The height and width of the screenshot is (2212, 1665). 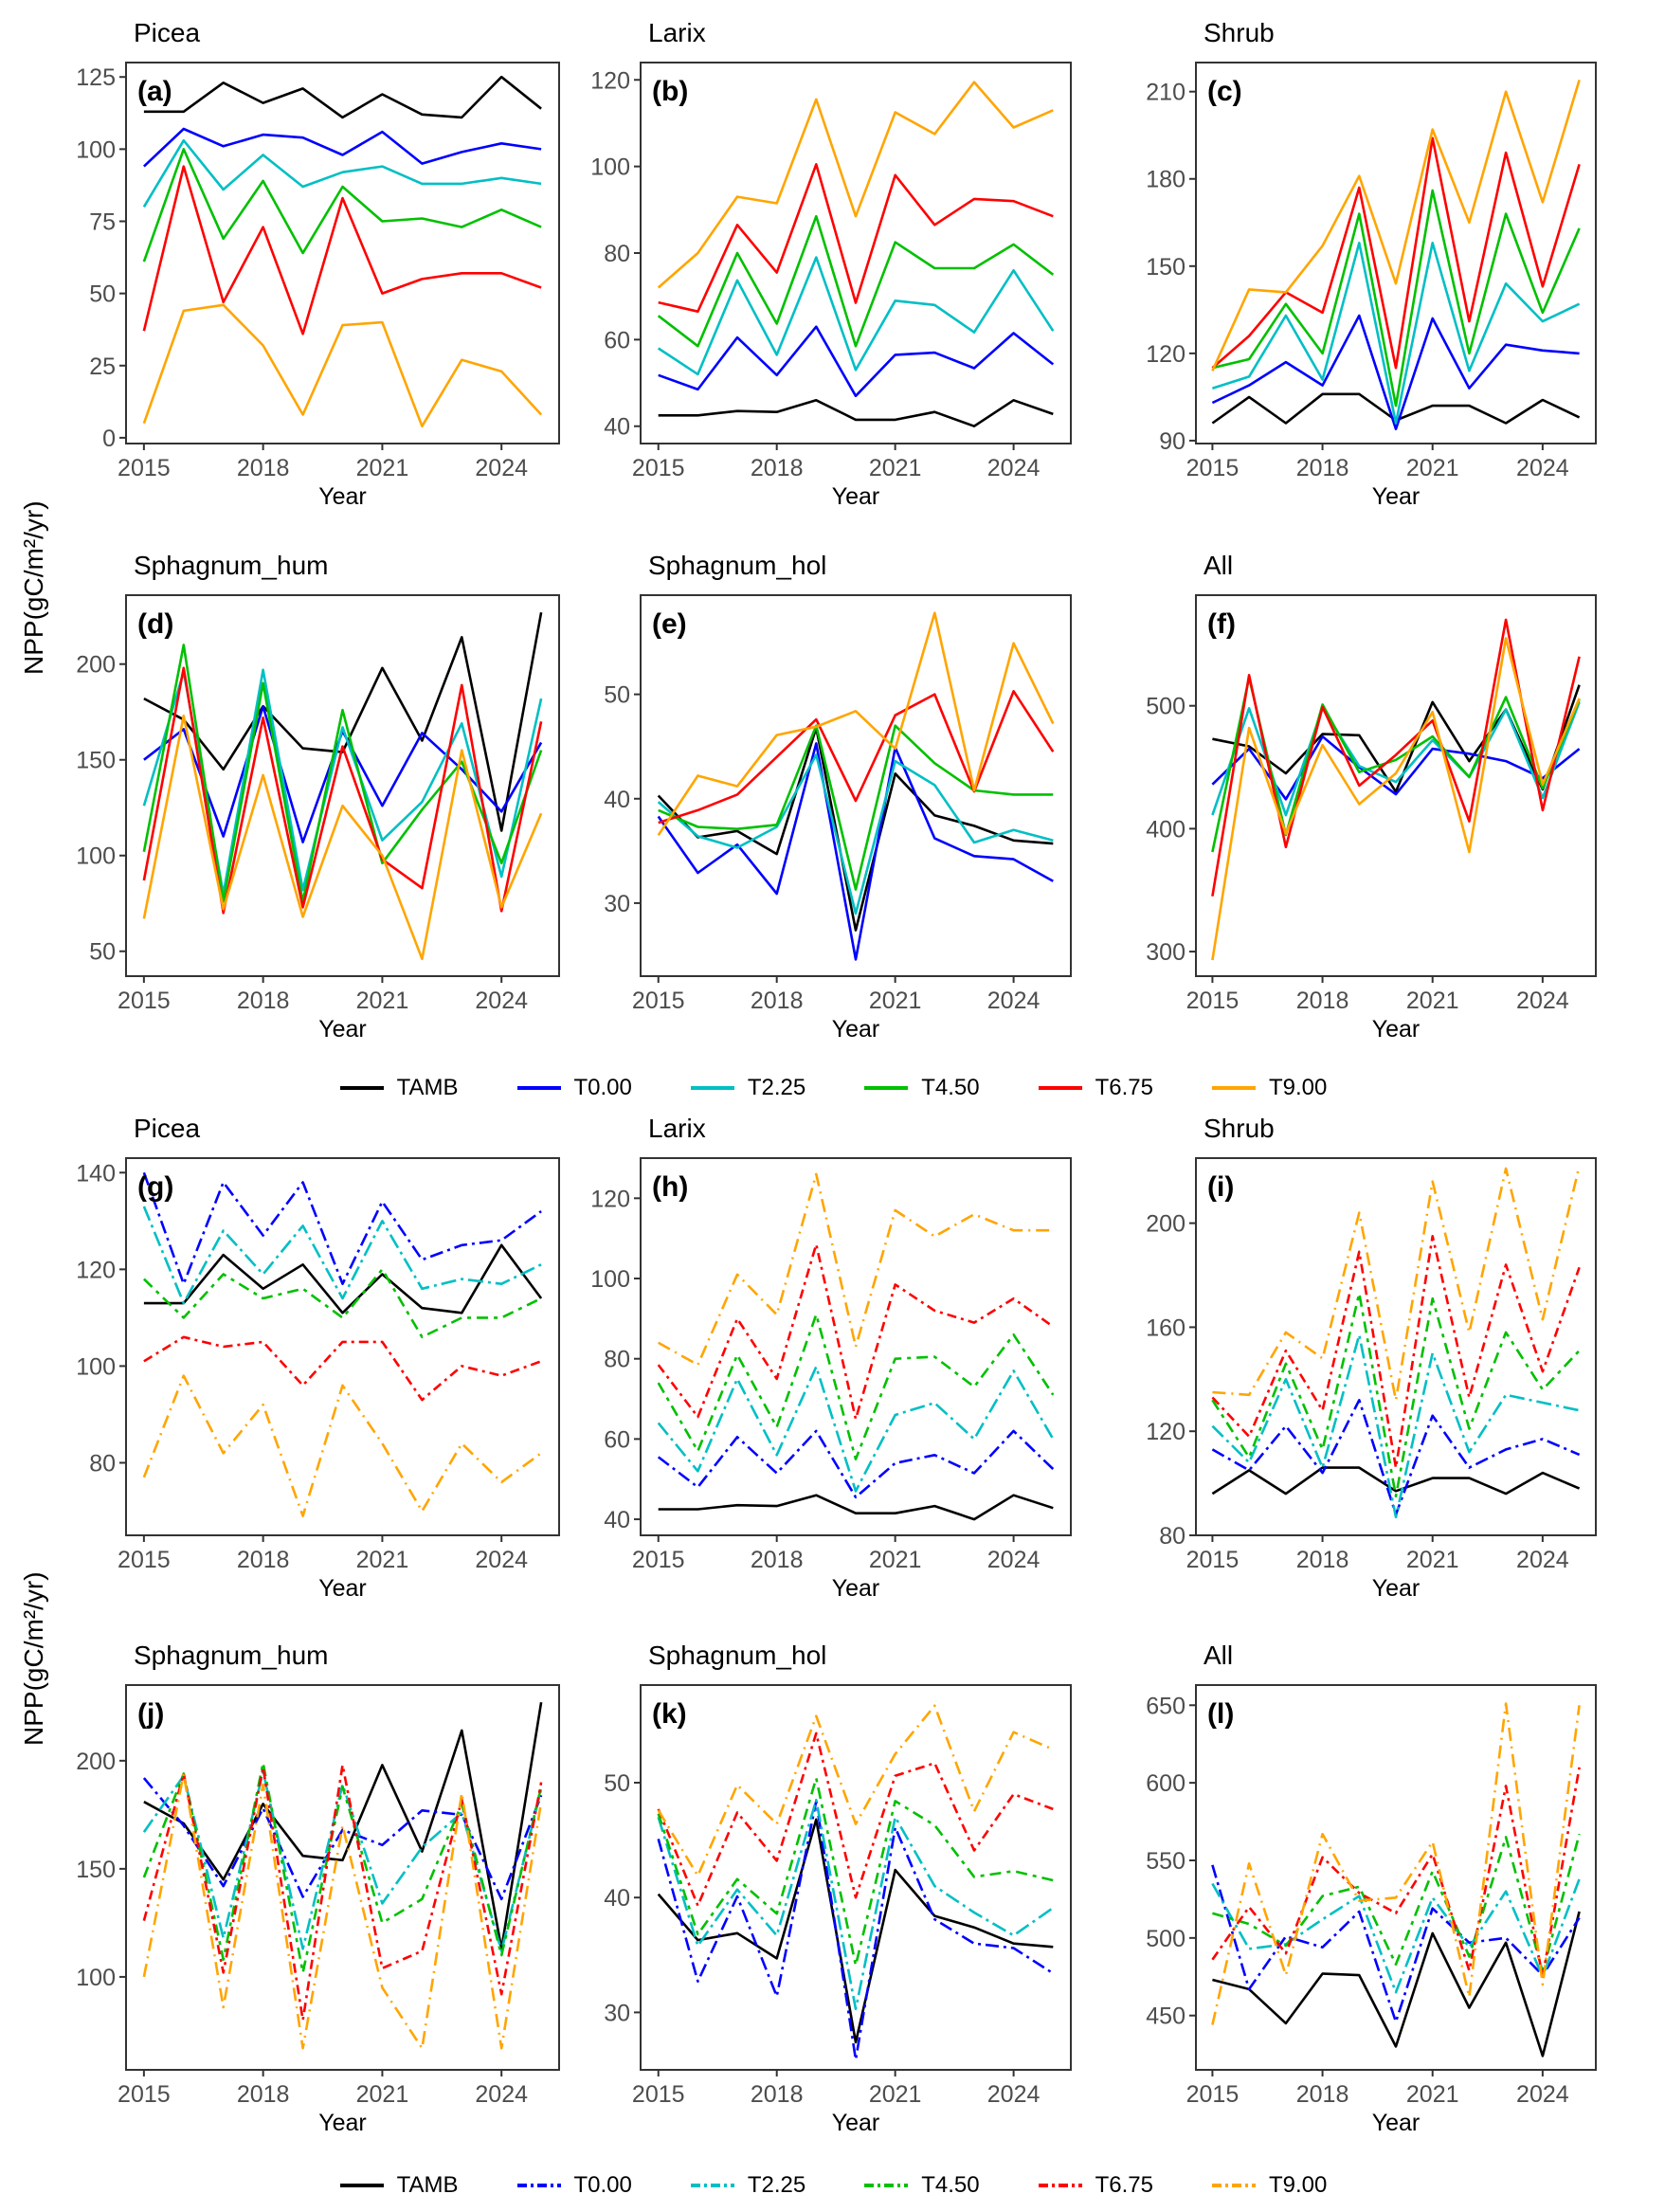 What do you see at coordinates (1165, 1328) in the screenshot?
I see `y-tick-label: 160` at bounding box center [1165, 1328].